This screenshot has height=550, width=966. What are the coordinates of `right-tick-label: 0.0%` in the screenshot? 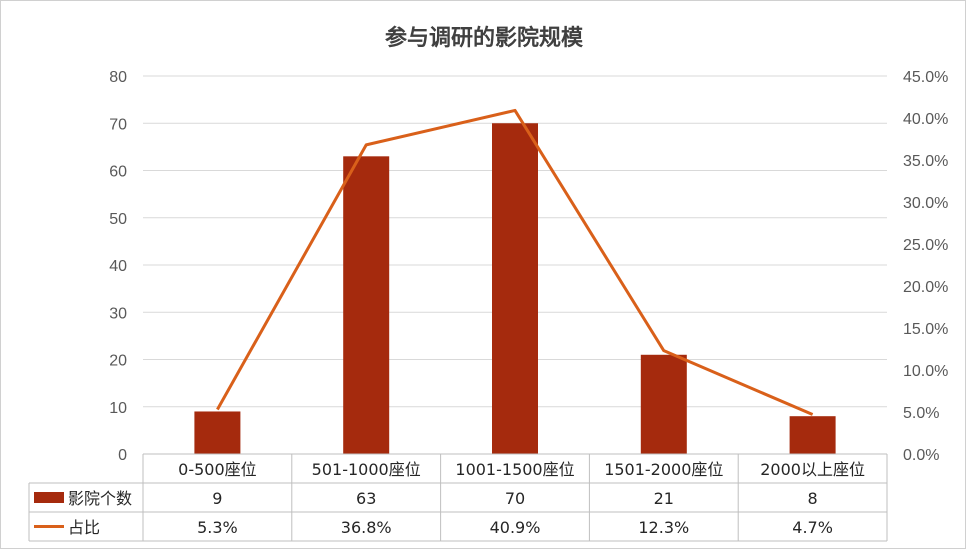 It's located at (921, 455).